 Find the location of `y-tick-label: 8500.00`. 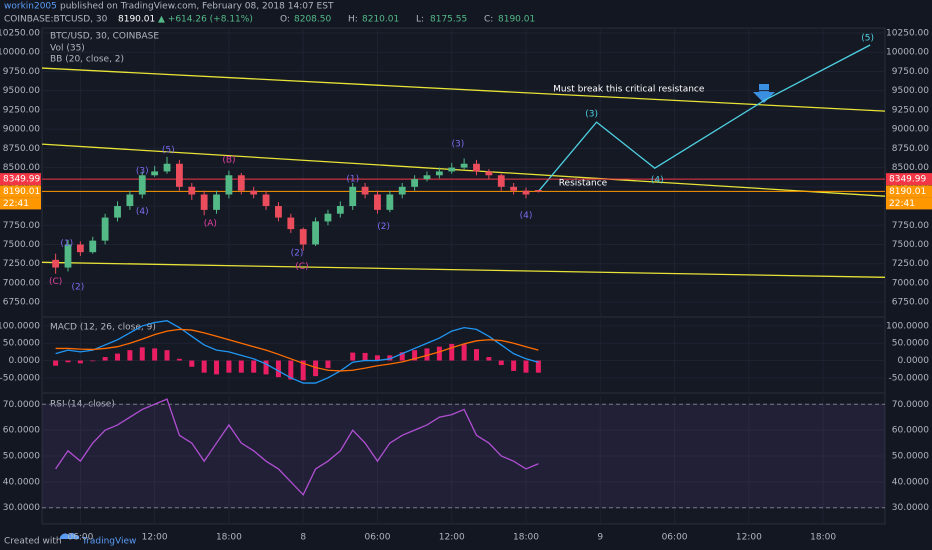

y-tick-label: 8500.00 is located at coordinates (910, 168).